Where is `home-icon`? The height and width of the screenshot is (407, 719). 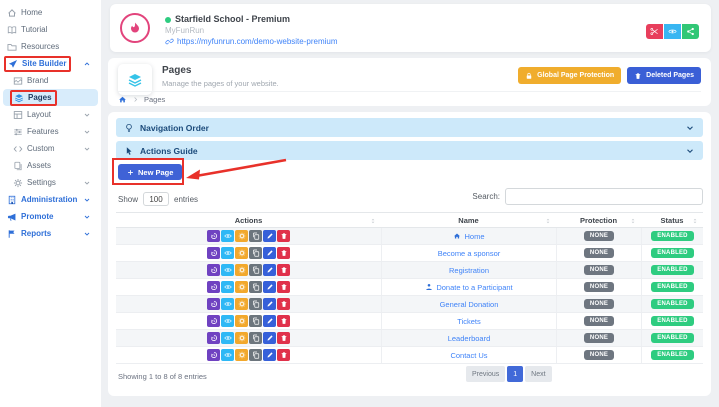 home-icon is located at coordinates (12, 13).